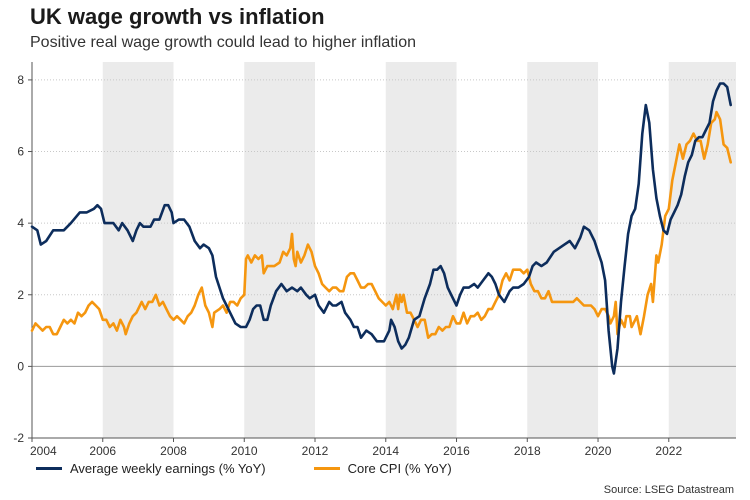 The width and height of the screenshot is (750, 500). What do you see at coordinates (244, 451) in the screenshot?
I see `x-tick-label-3: 2010` at bounding box center [244, 451].